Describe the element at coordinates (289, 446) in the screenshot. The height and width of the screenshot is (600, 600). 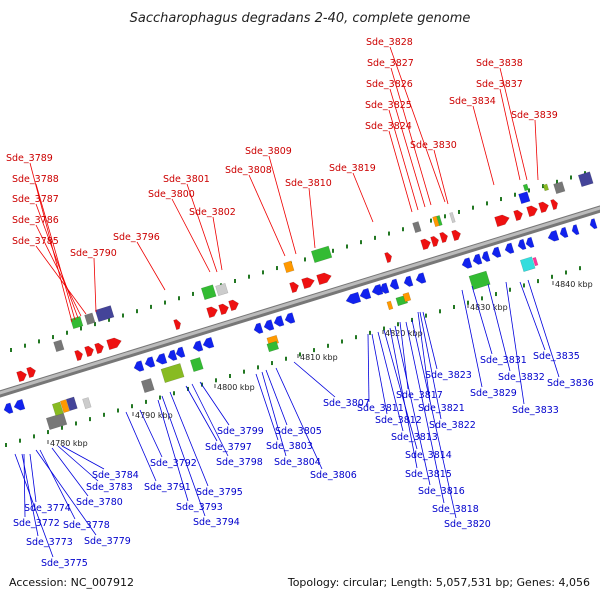
I see `gene-label-reverse: Sde_3803` at that location.